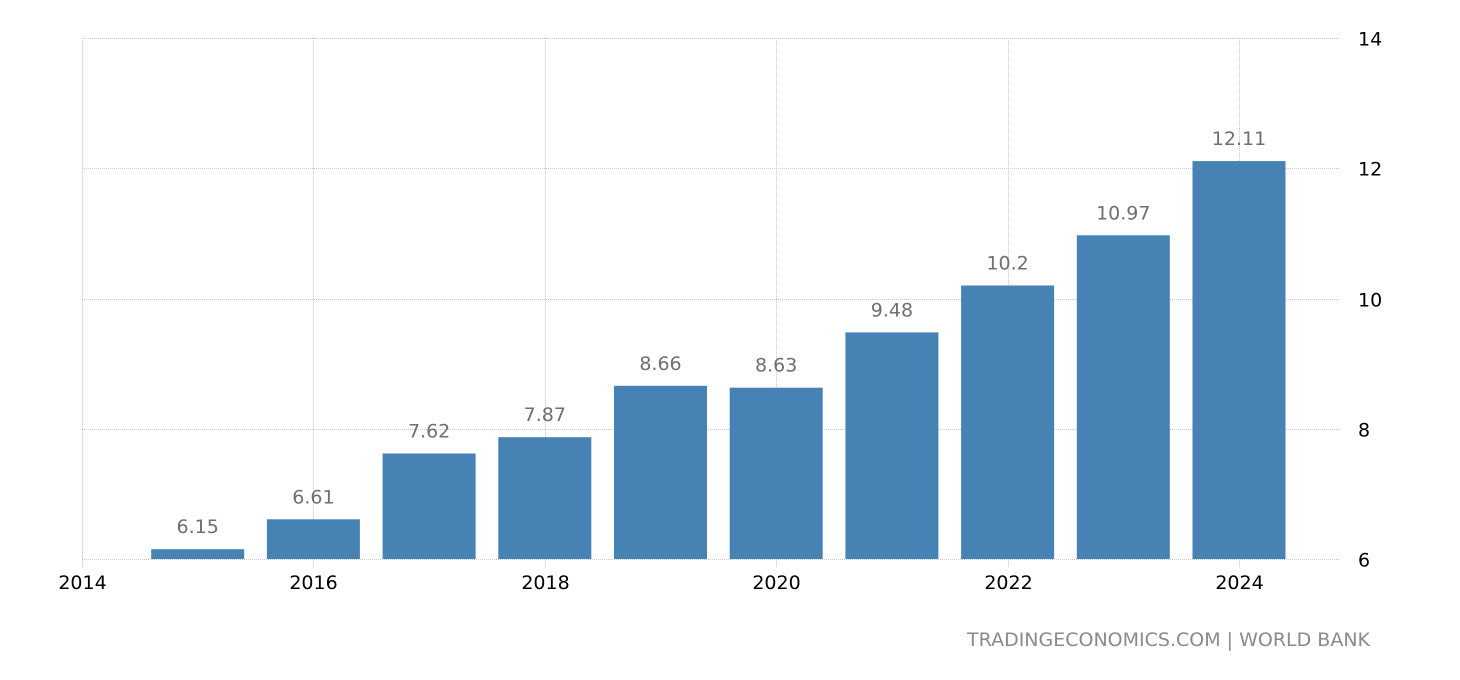 The width and height of the screenshot is (1460, 680). What do you see at coordinates (892, 310) in the screenshot?
I see `data-label-2021: 9.48` at bounding box center [892, 310].